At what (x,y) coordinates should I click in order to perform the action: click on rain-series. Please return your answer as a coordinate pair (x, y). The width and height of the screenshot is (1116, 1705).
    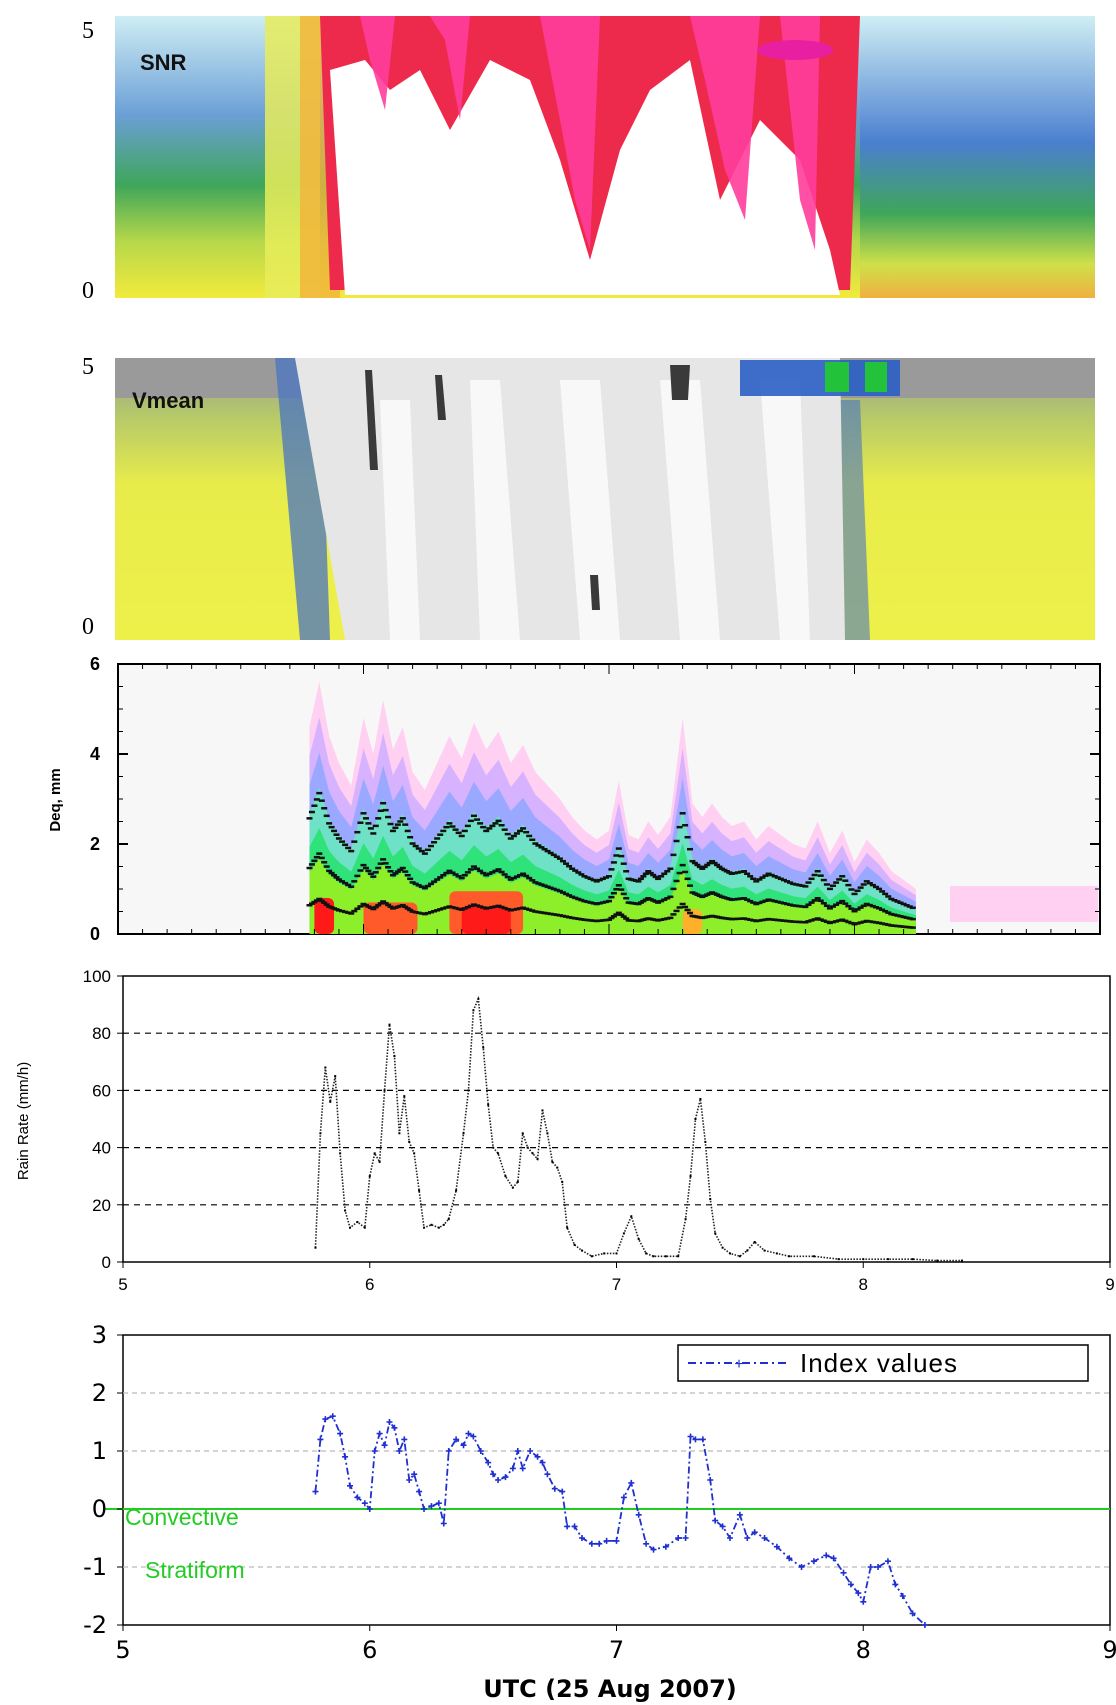
    Looking at the image, I should click on (638, 1128).